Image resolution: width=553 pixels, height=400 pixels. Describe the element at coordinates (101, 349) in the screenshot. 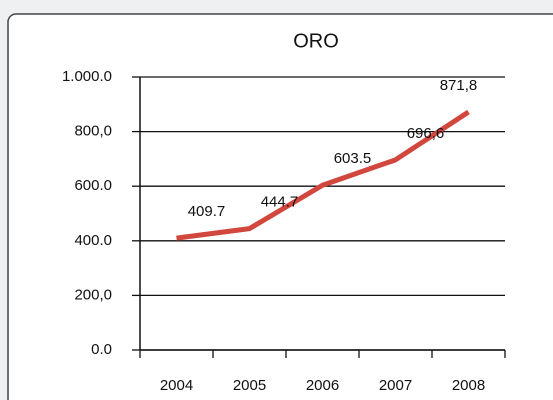

I see `y-tick-label: 0.0` at that location.